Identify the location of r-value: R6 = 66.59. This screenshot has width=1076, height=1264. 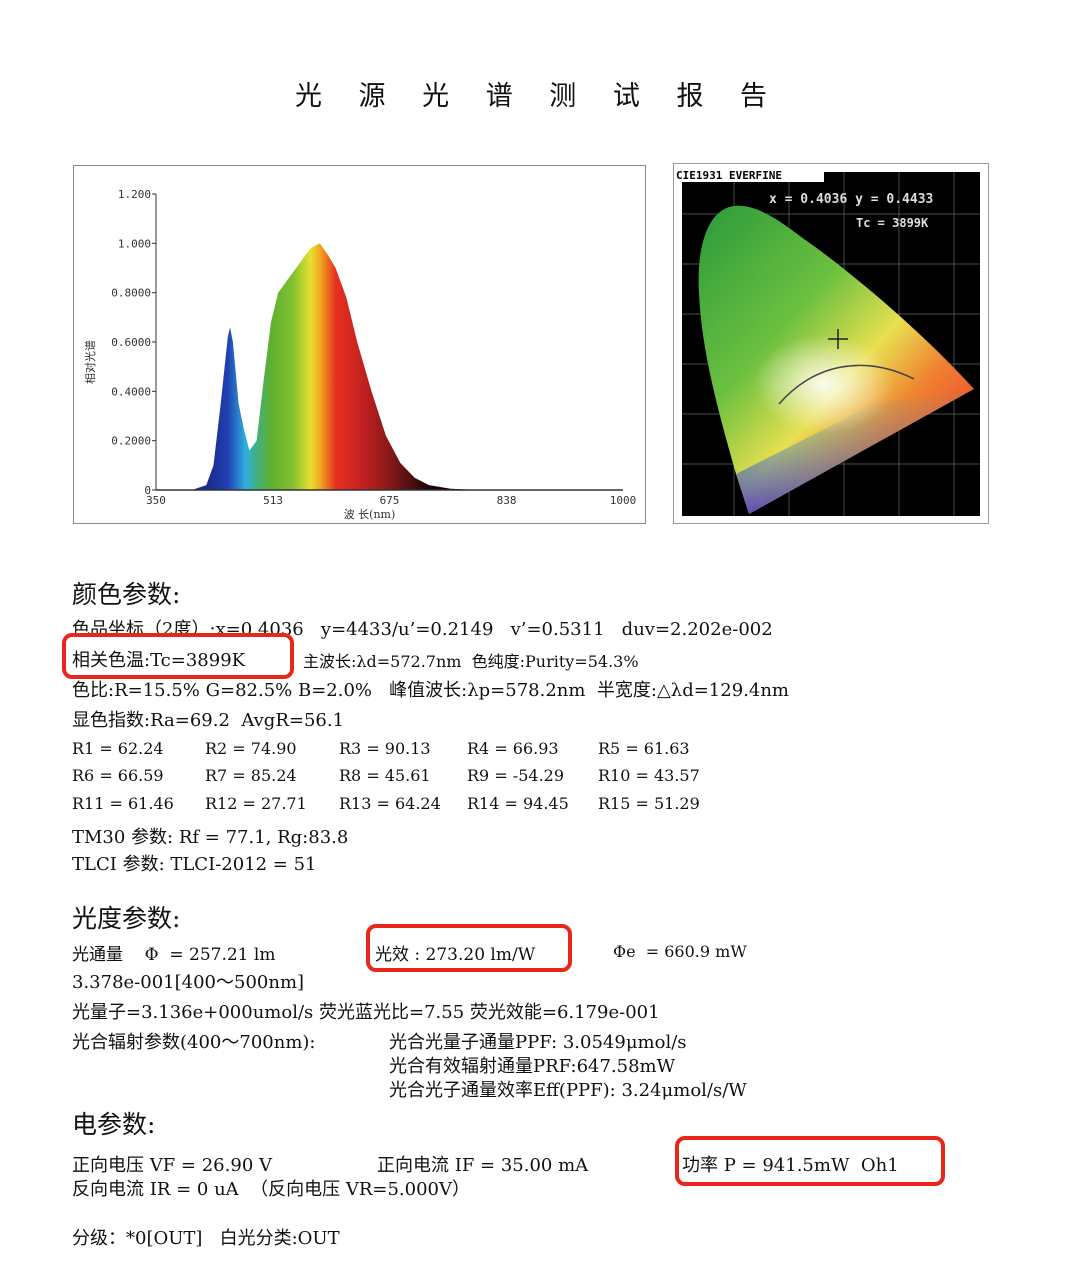
(118, 775).